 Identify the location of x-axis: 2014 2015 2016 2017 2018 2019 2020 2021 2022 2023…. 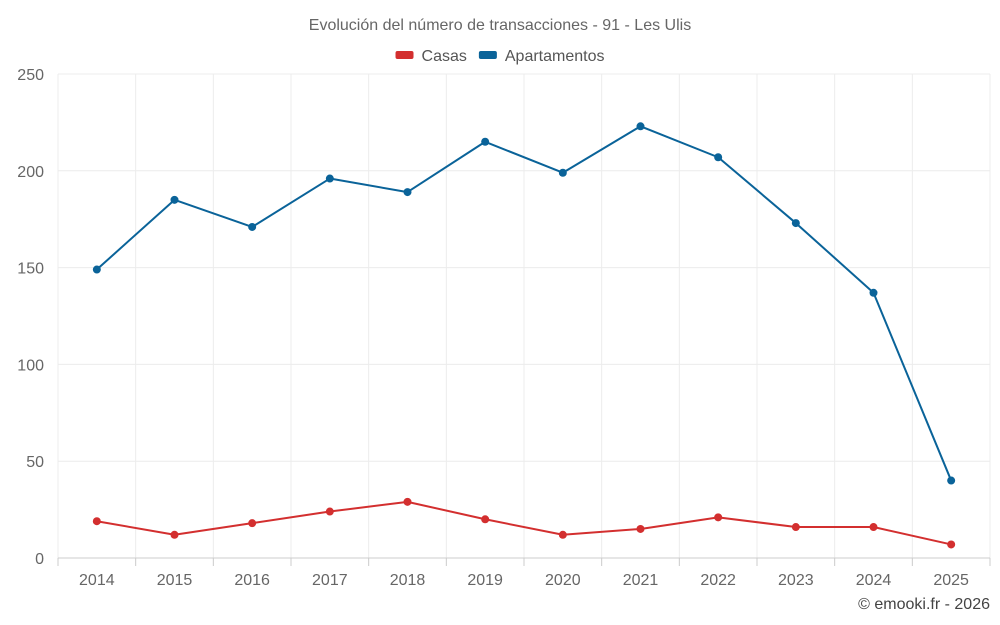
(524, 573).